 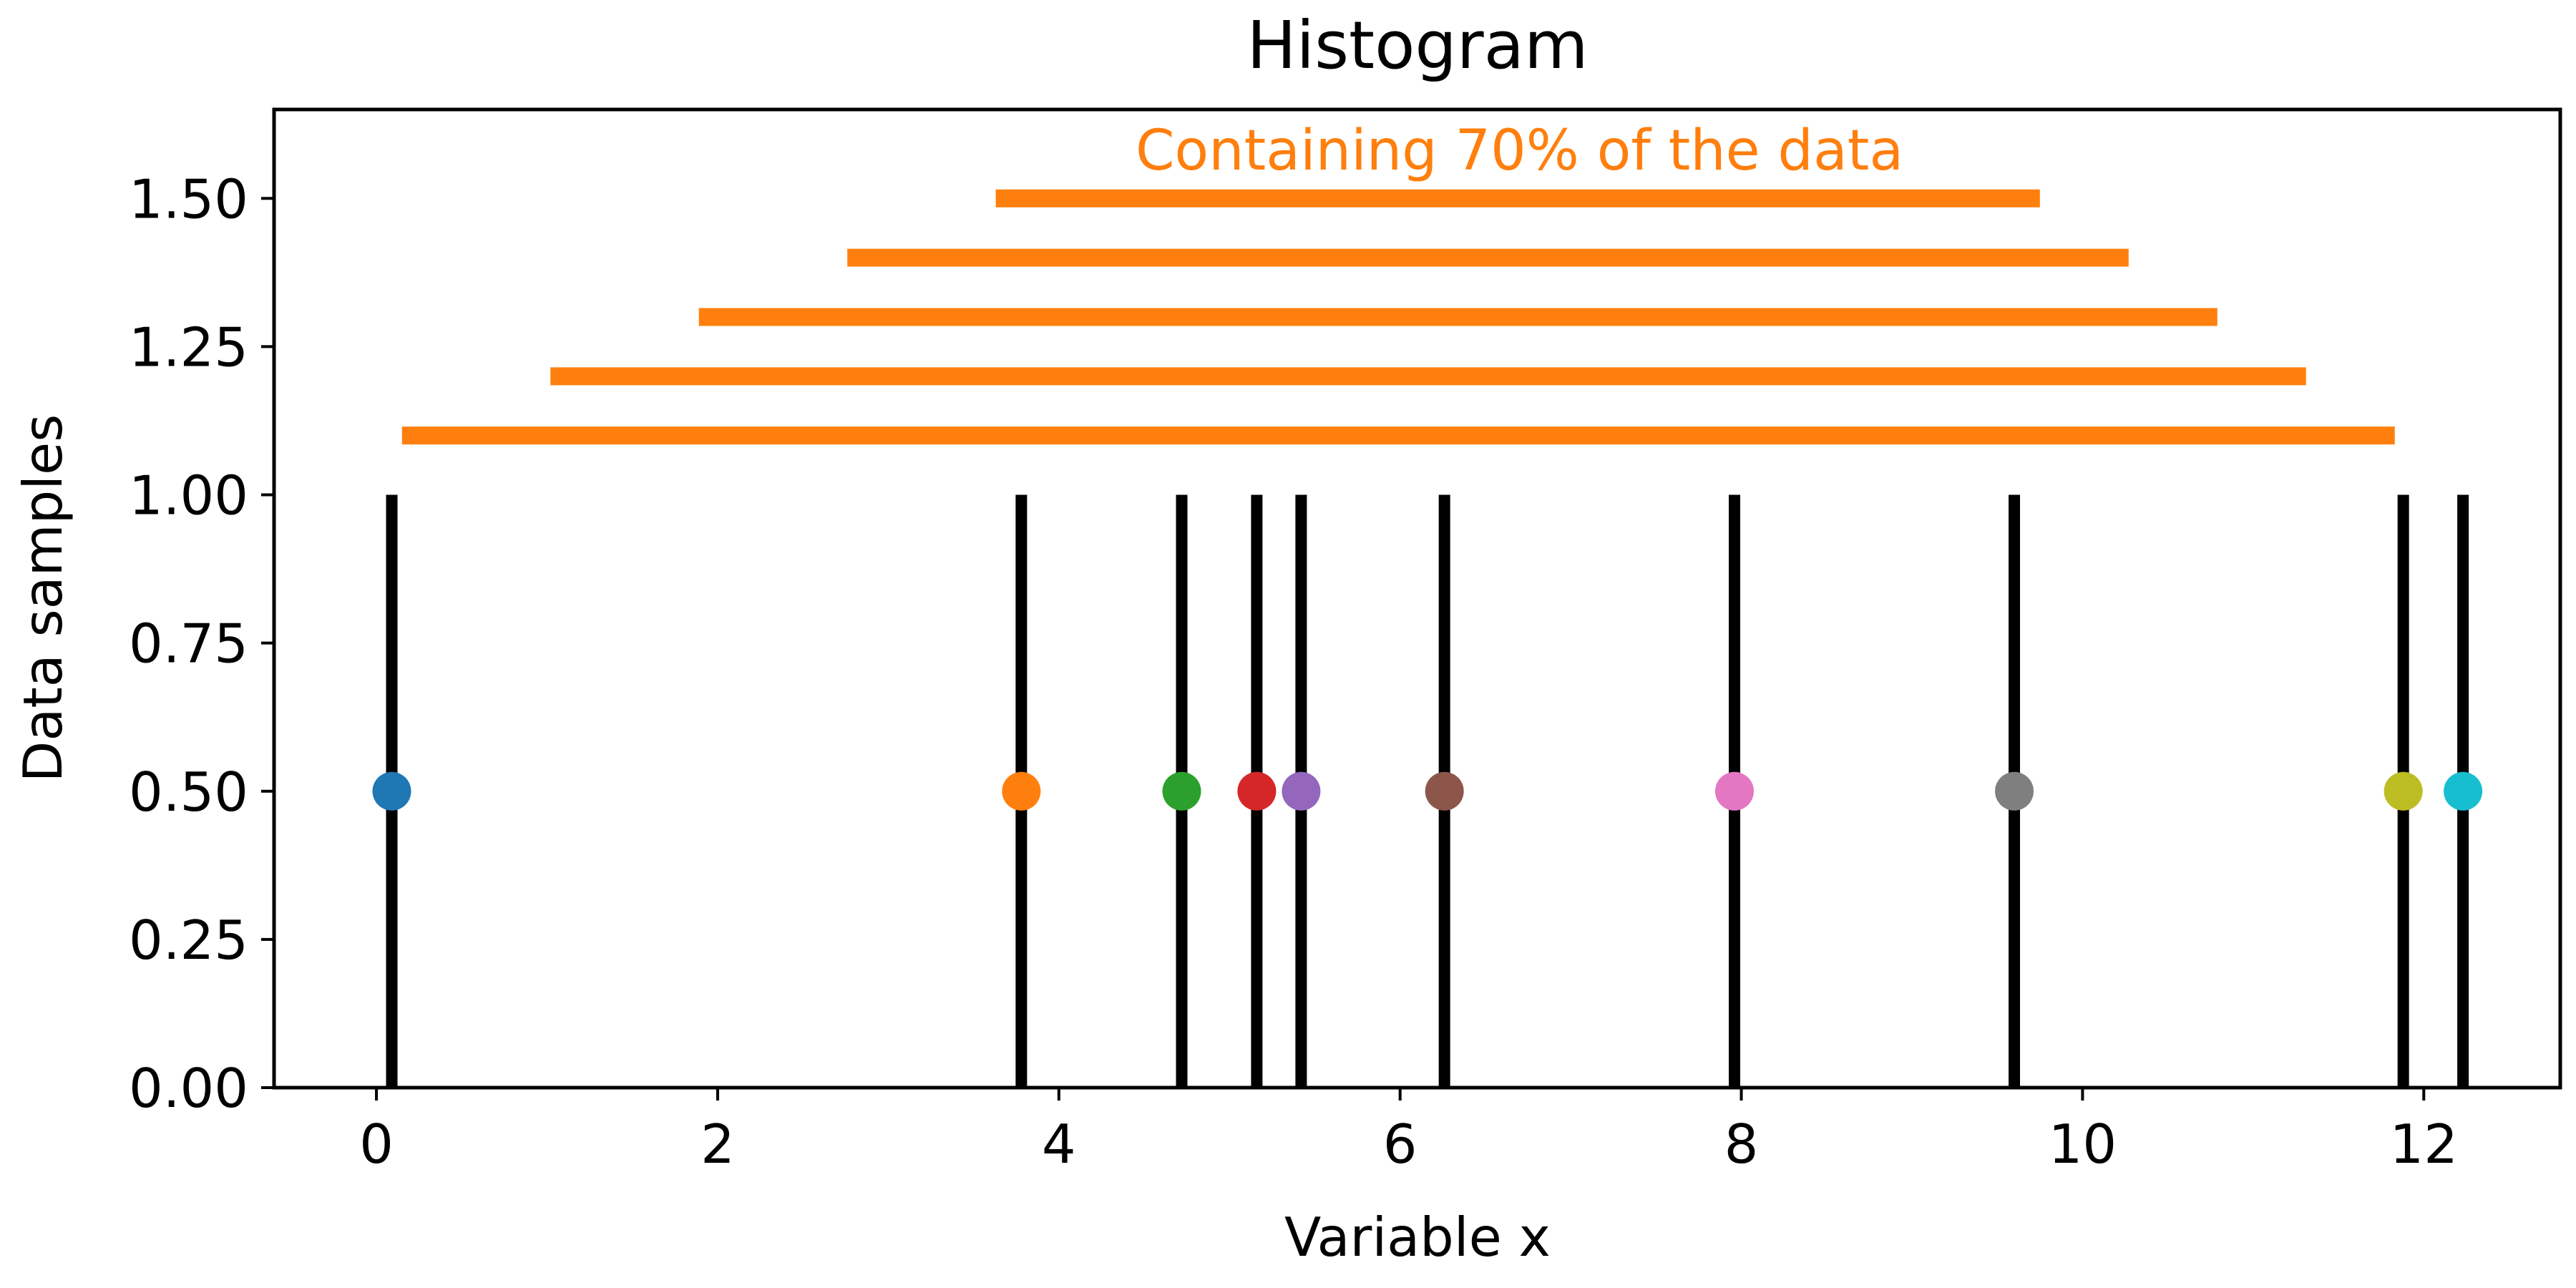 What do you see at coordinates (1059, 1144) in the screenshot?
I see `x-tick-label: 4` at bounding box center [1059, 1144].